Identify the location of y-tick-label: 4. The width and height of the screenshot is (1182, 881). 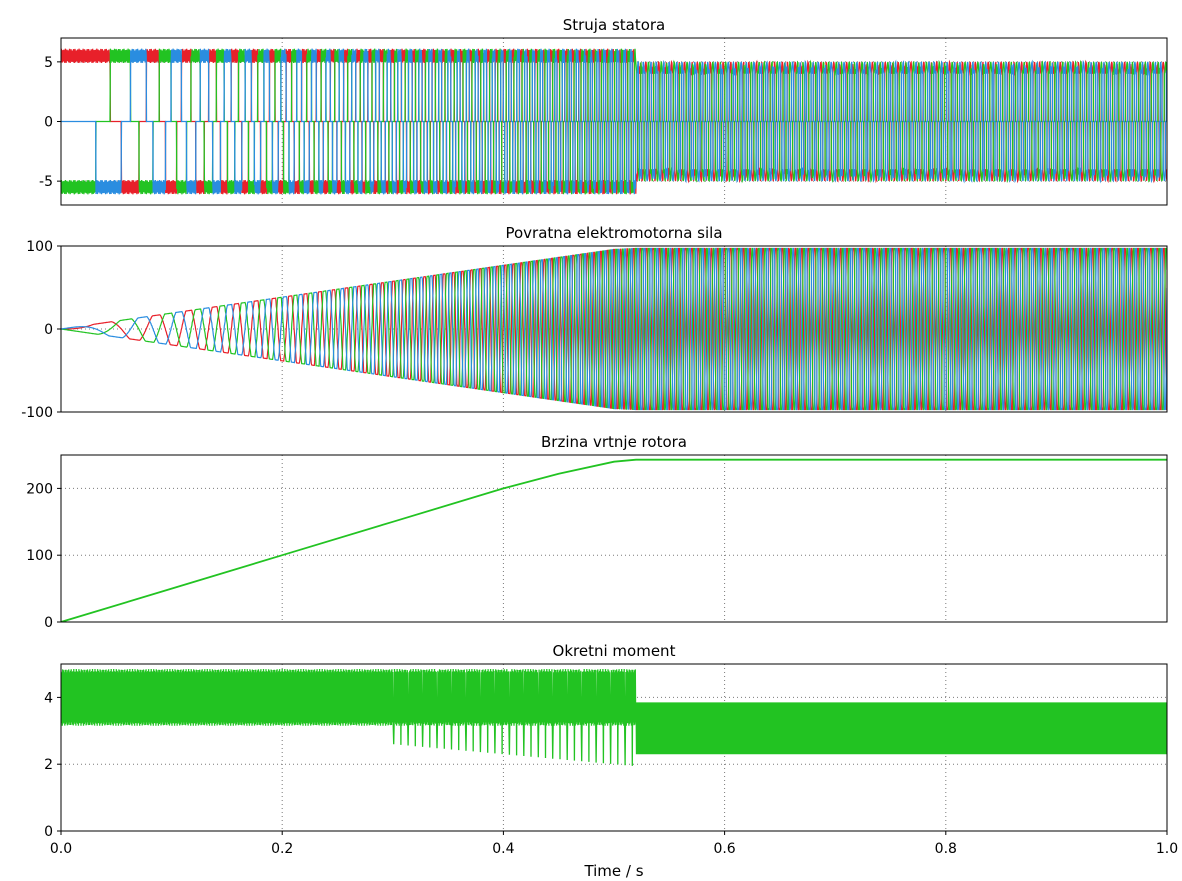
(48, 698).